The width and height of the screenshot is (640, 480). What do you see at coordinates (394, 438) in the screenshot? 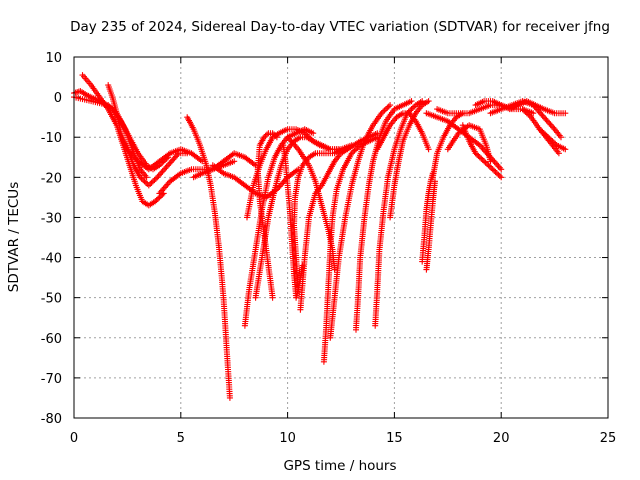
I see `x-tick-label: 15` at bounding box center [394, 438].